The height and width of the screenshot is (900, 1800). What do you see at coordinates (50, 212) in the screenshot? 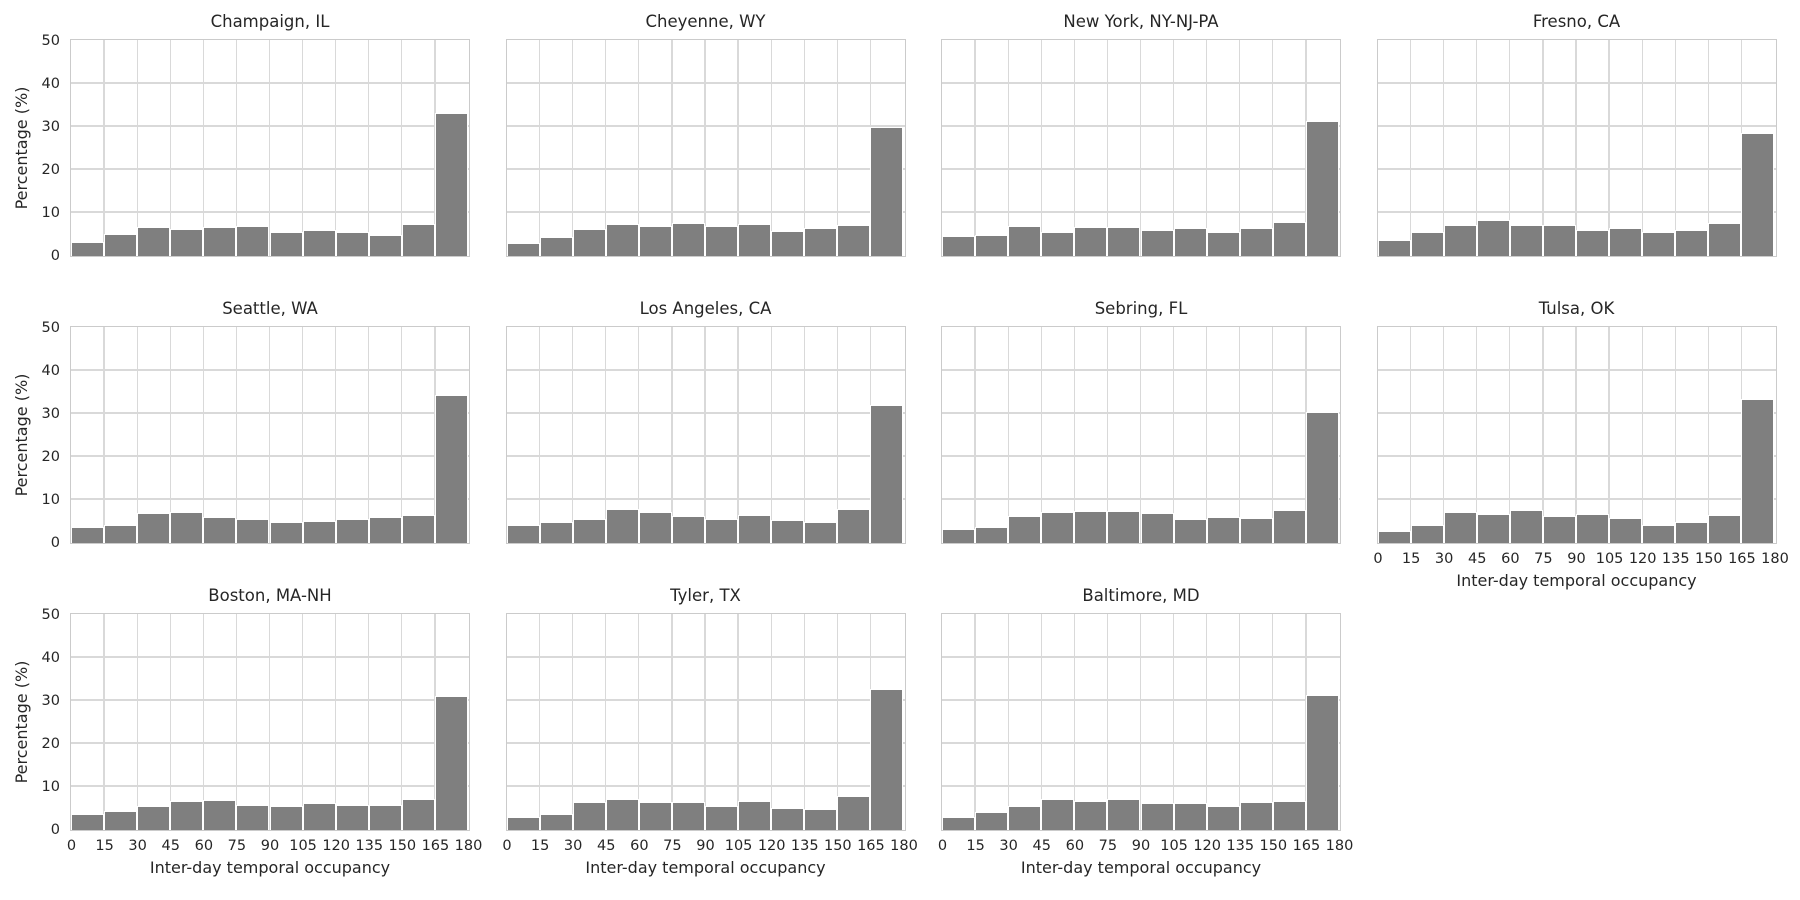
I see `y-tick-label: 10` at bounding box center [50, 212].